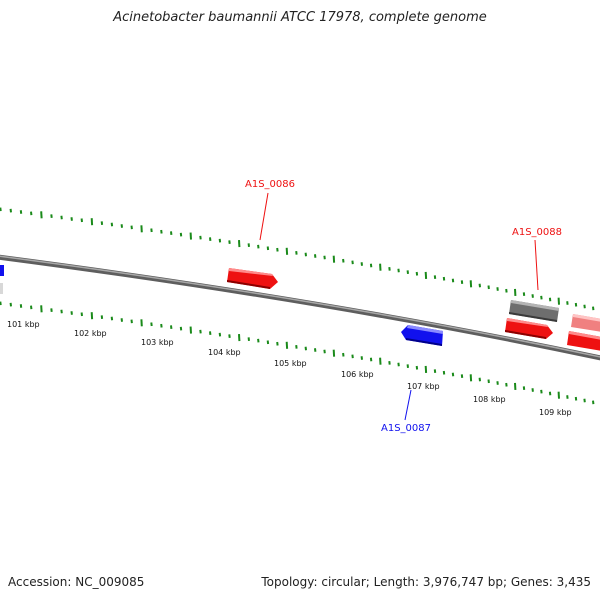  What do you see at coordinates (2, 270) in the screenshot?
I see `gene-feature-reverse-edge` at bounding box center [2, 270].